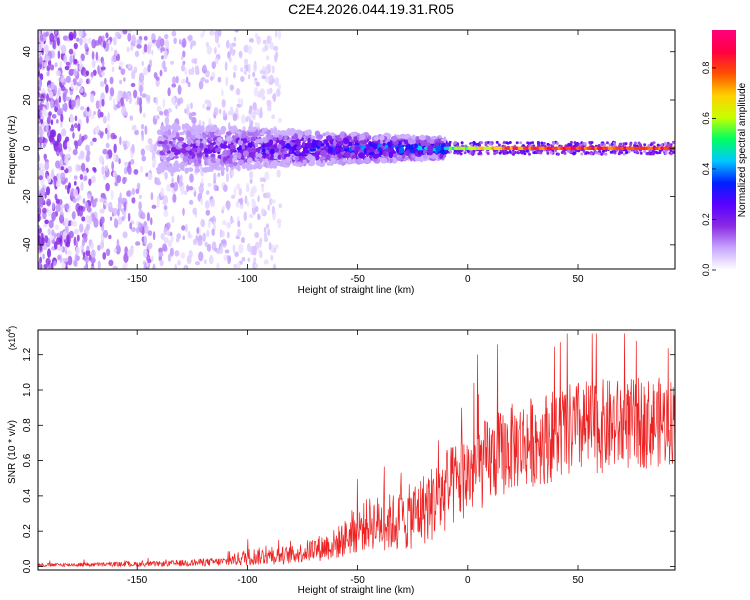 Image resolution: width=750 pixels, height=600 pixels. I want to click on y-tick-label: 0.6, so click(27, 460).